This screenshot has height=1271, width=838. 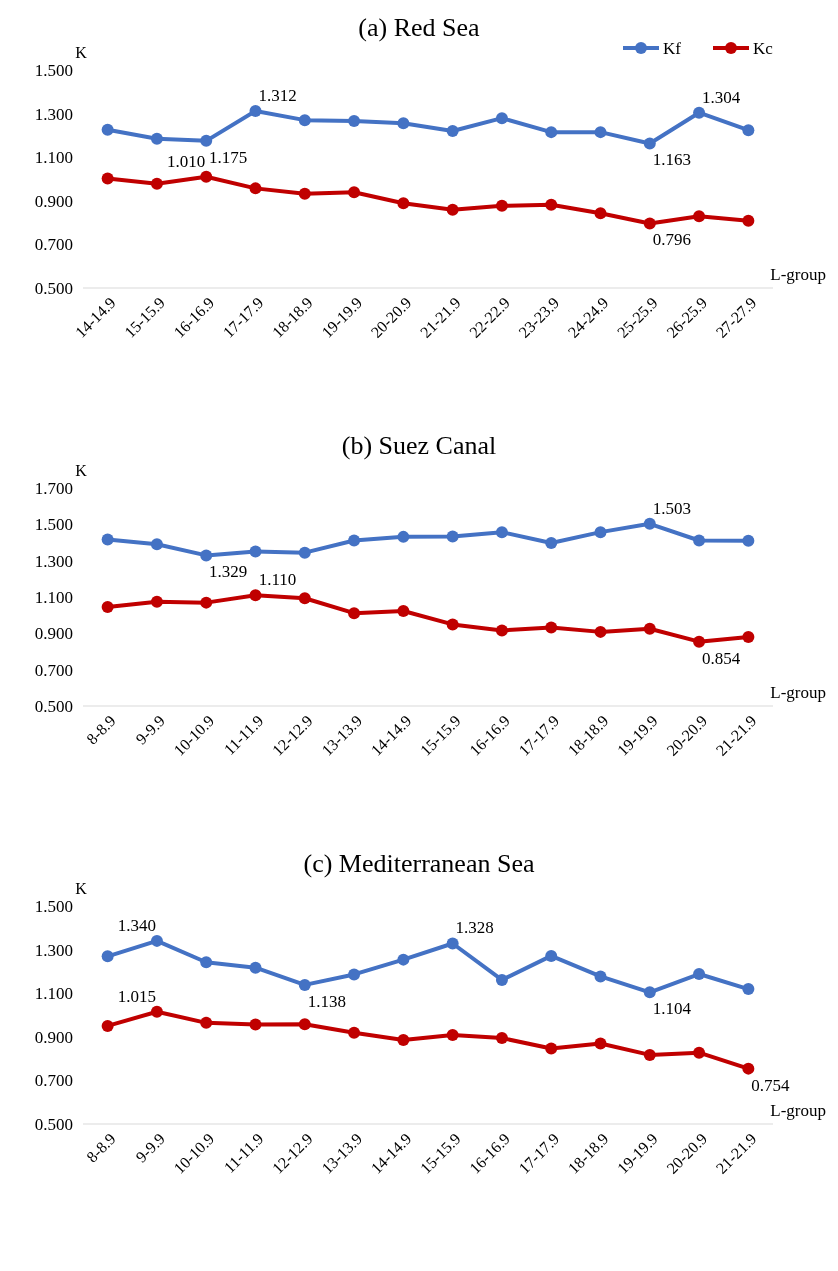 What do you see at coordinates (763, 48) in the screenshot?
I see `legend-label: Kc` at bounding box center [763, 48].